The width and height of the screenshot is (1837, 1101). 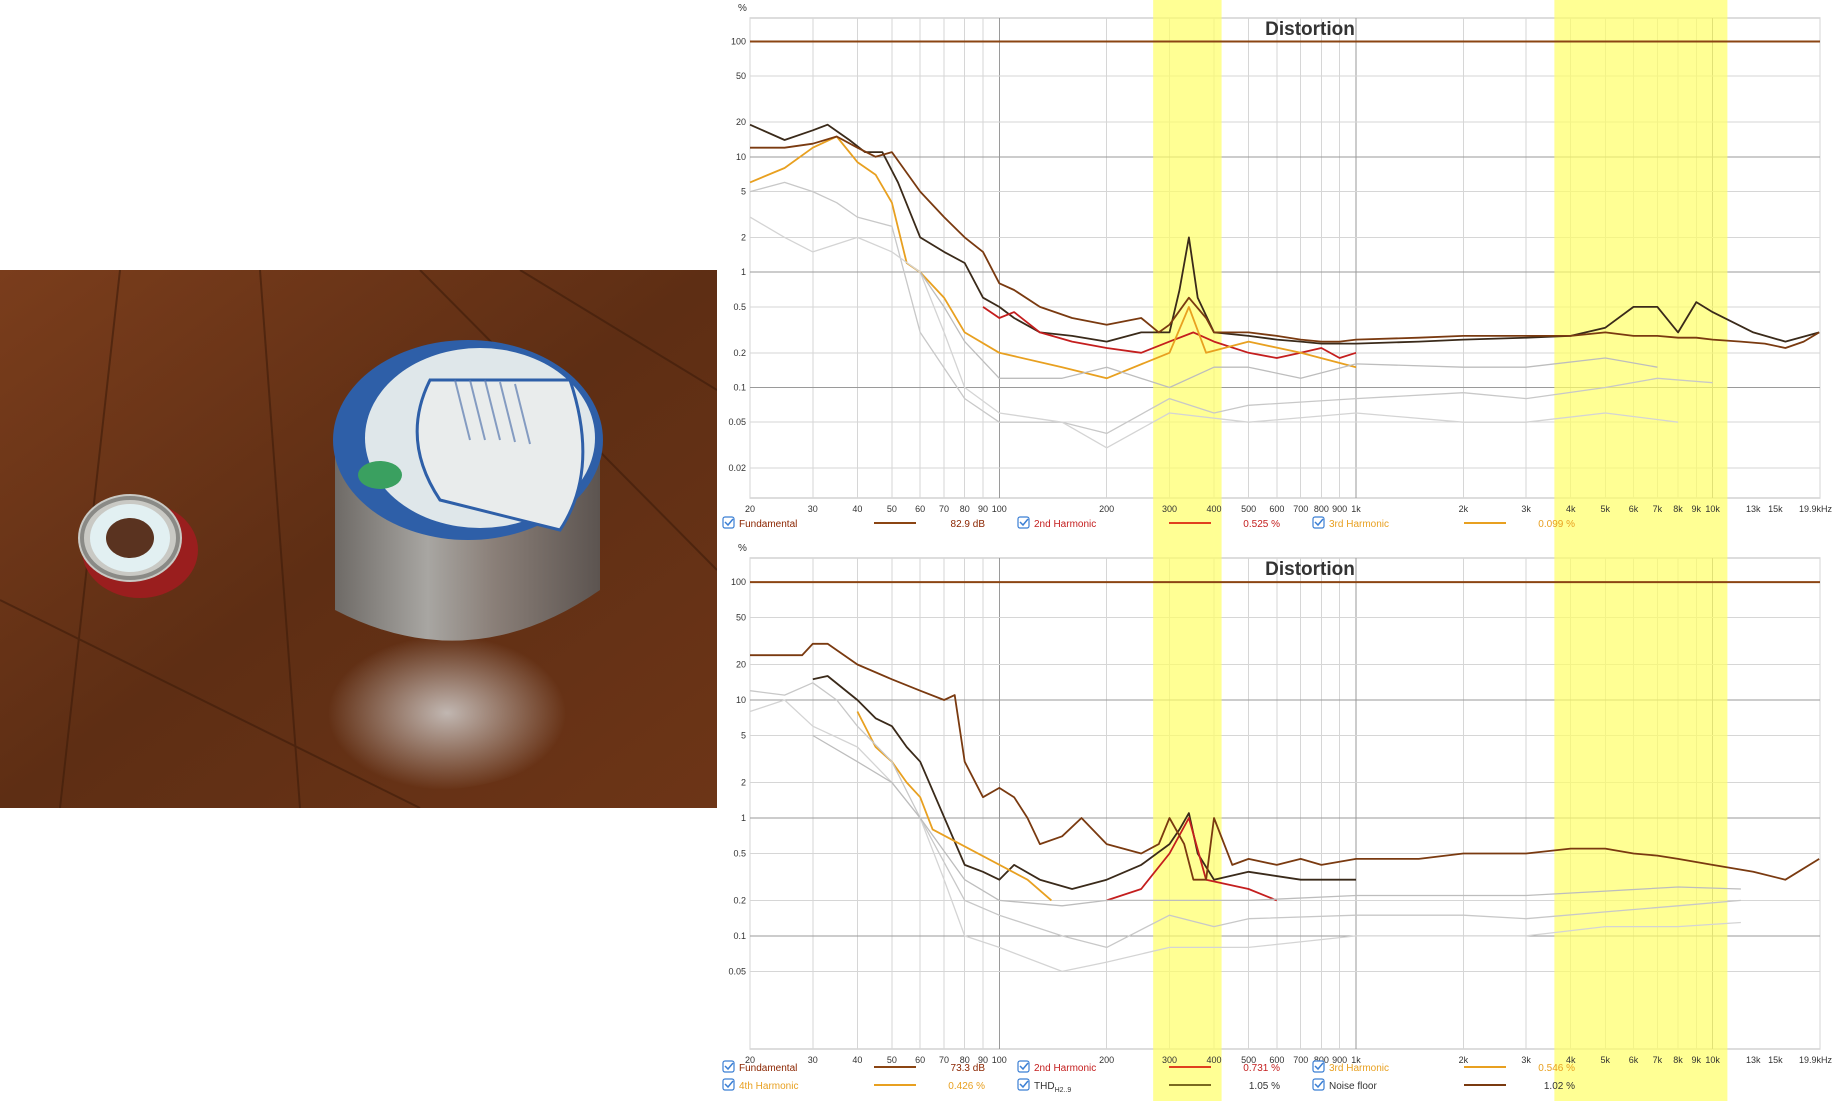 I want to click on small-tape-roll, so click(x=138, y=546).